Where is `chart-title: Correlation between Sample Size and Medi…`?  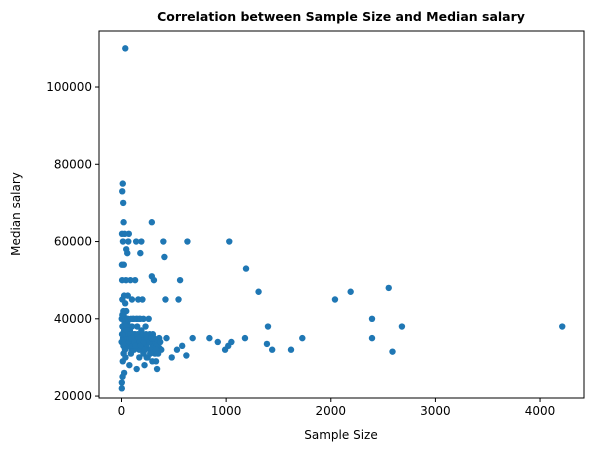 chart-title: Correlation between Sample Size and Medi… is located at coordinates (341, 16).